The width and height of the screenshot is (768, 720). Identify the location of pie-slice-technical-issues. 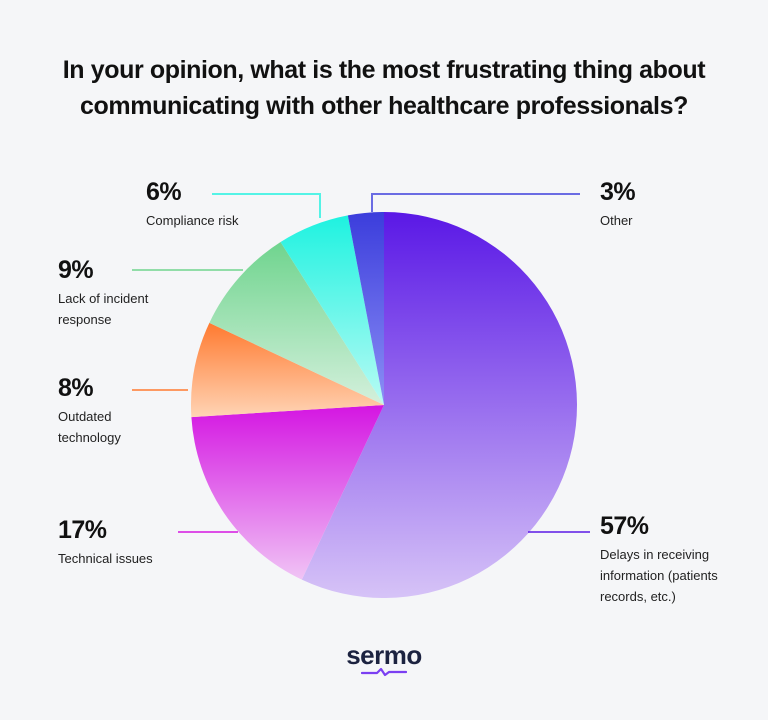
(287, 492).